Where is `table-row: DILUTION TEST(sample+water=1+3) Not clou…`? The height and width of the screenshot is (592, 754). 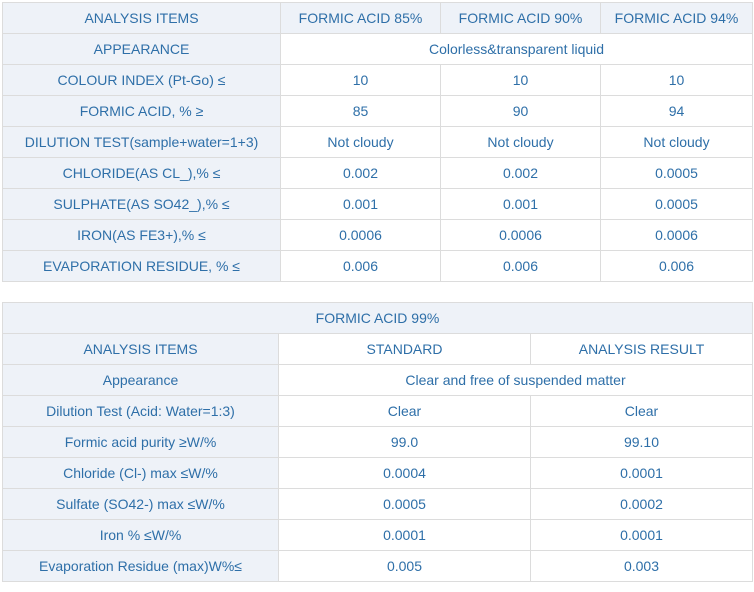
table-row: DILUTION TEST(sample+water=1+3) Not clou… is located at coordinates (377, 142).